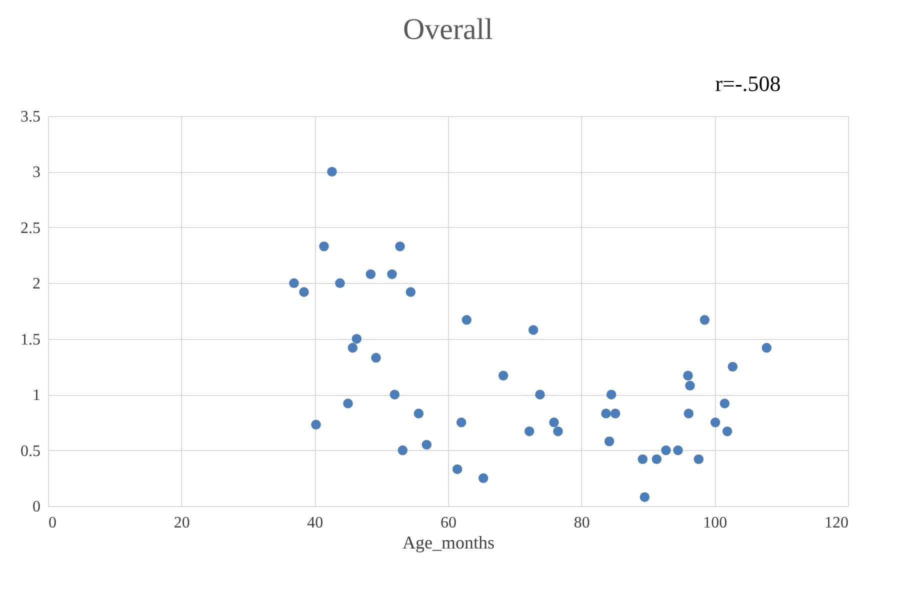  Describe the element at coordinates (448, 542) in the screenshot. I see `x-axis-title: Age_months` at that location.